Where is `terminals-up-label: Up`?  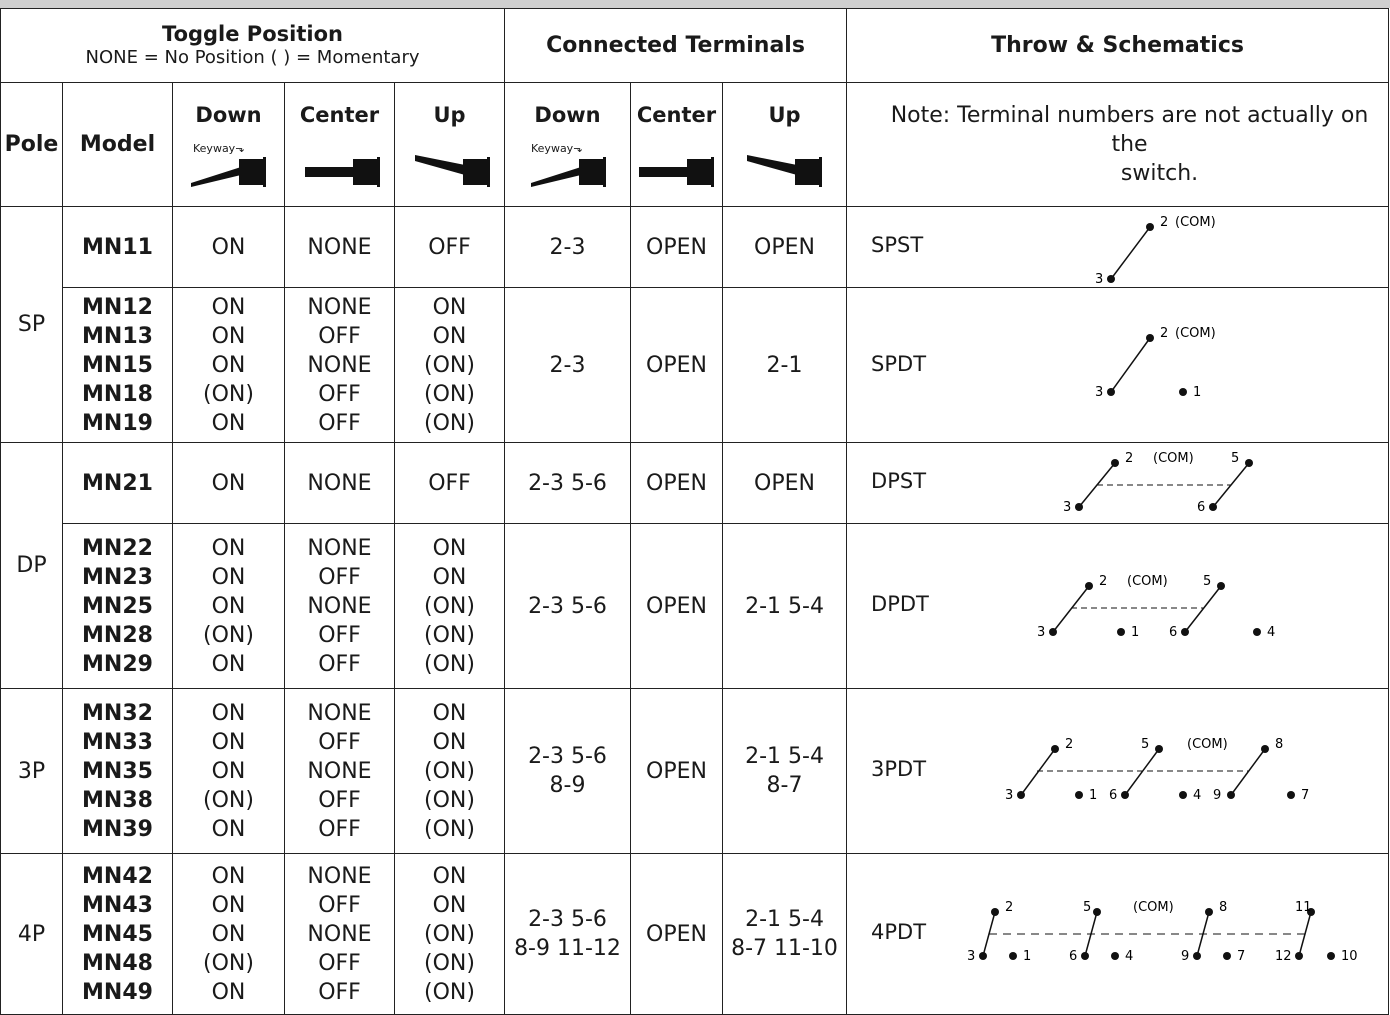
terminals-up-label: Up is located at coordinates (784, 114).